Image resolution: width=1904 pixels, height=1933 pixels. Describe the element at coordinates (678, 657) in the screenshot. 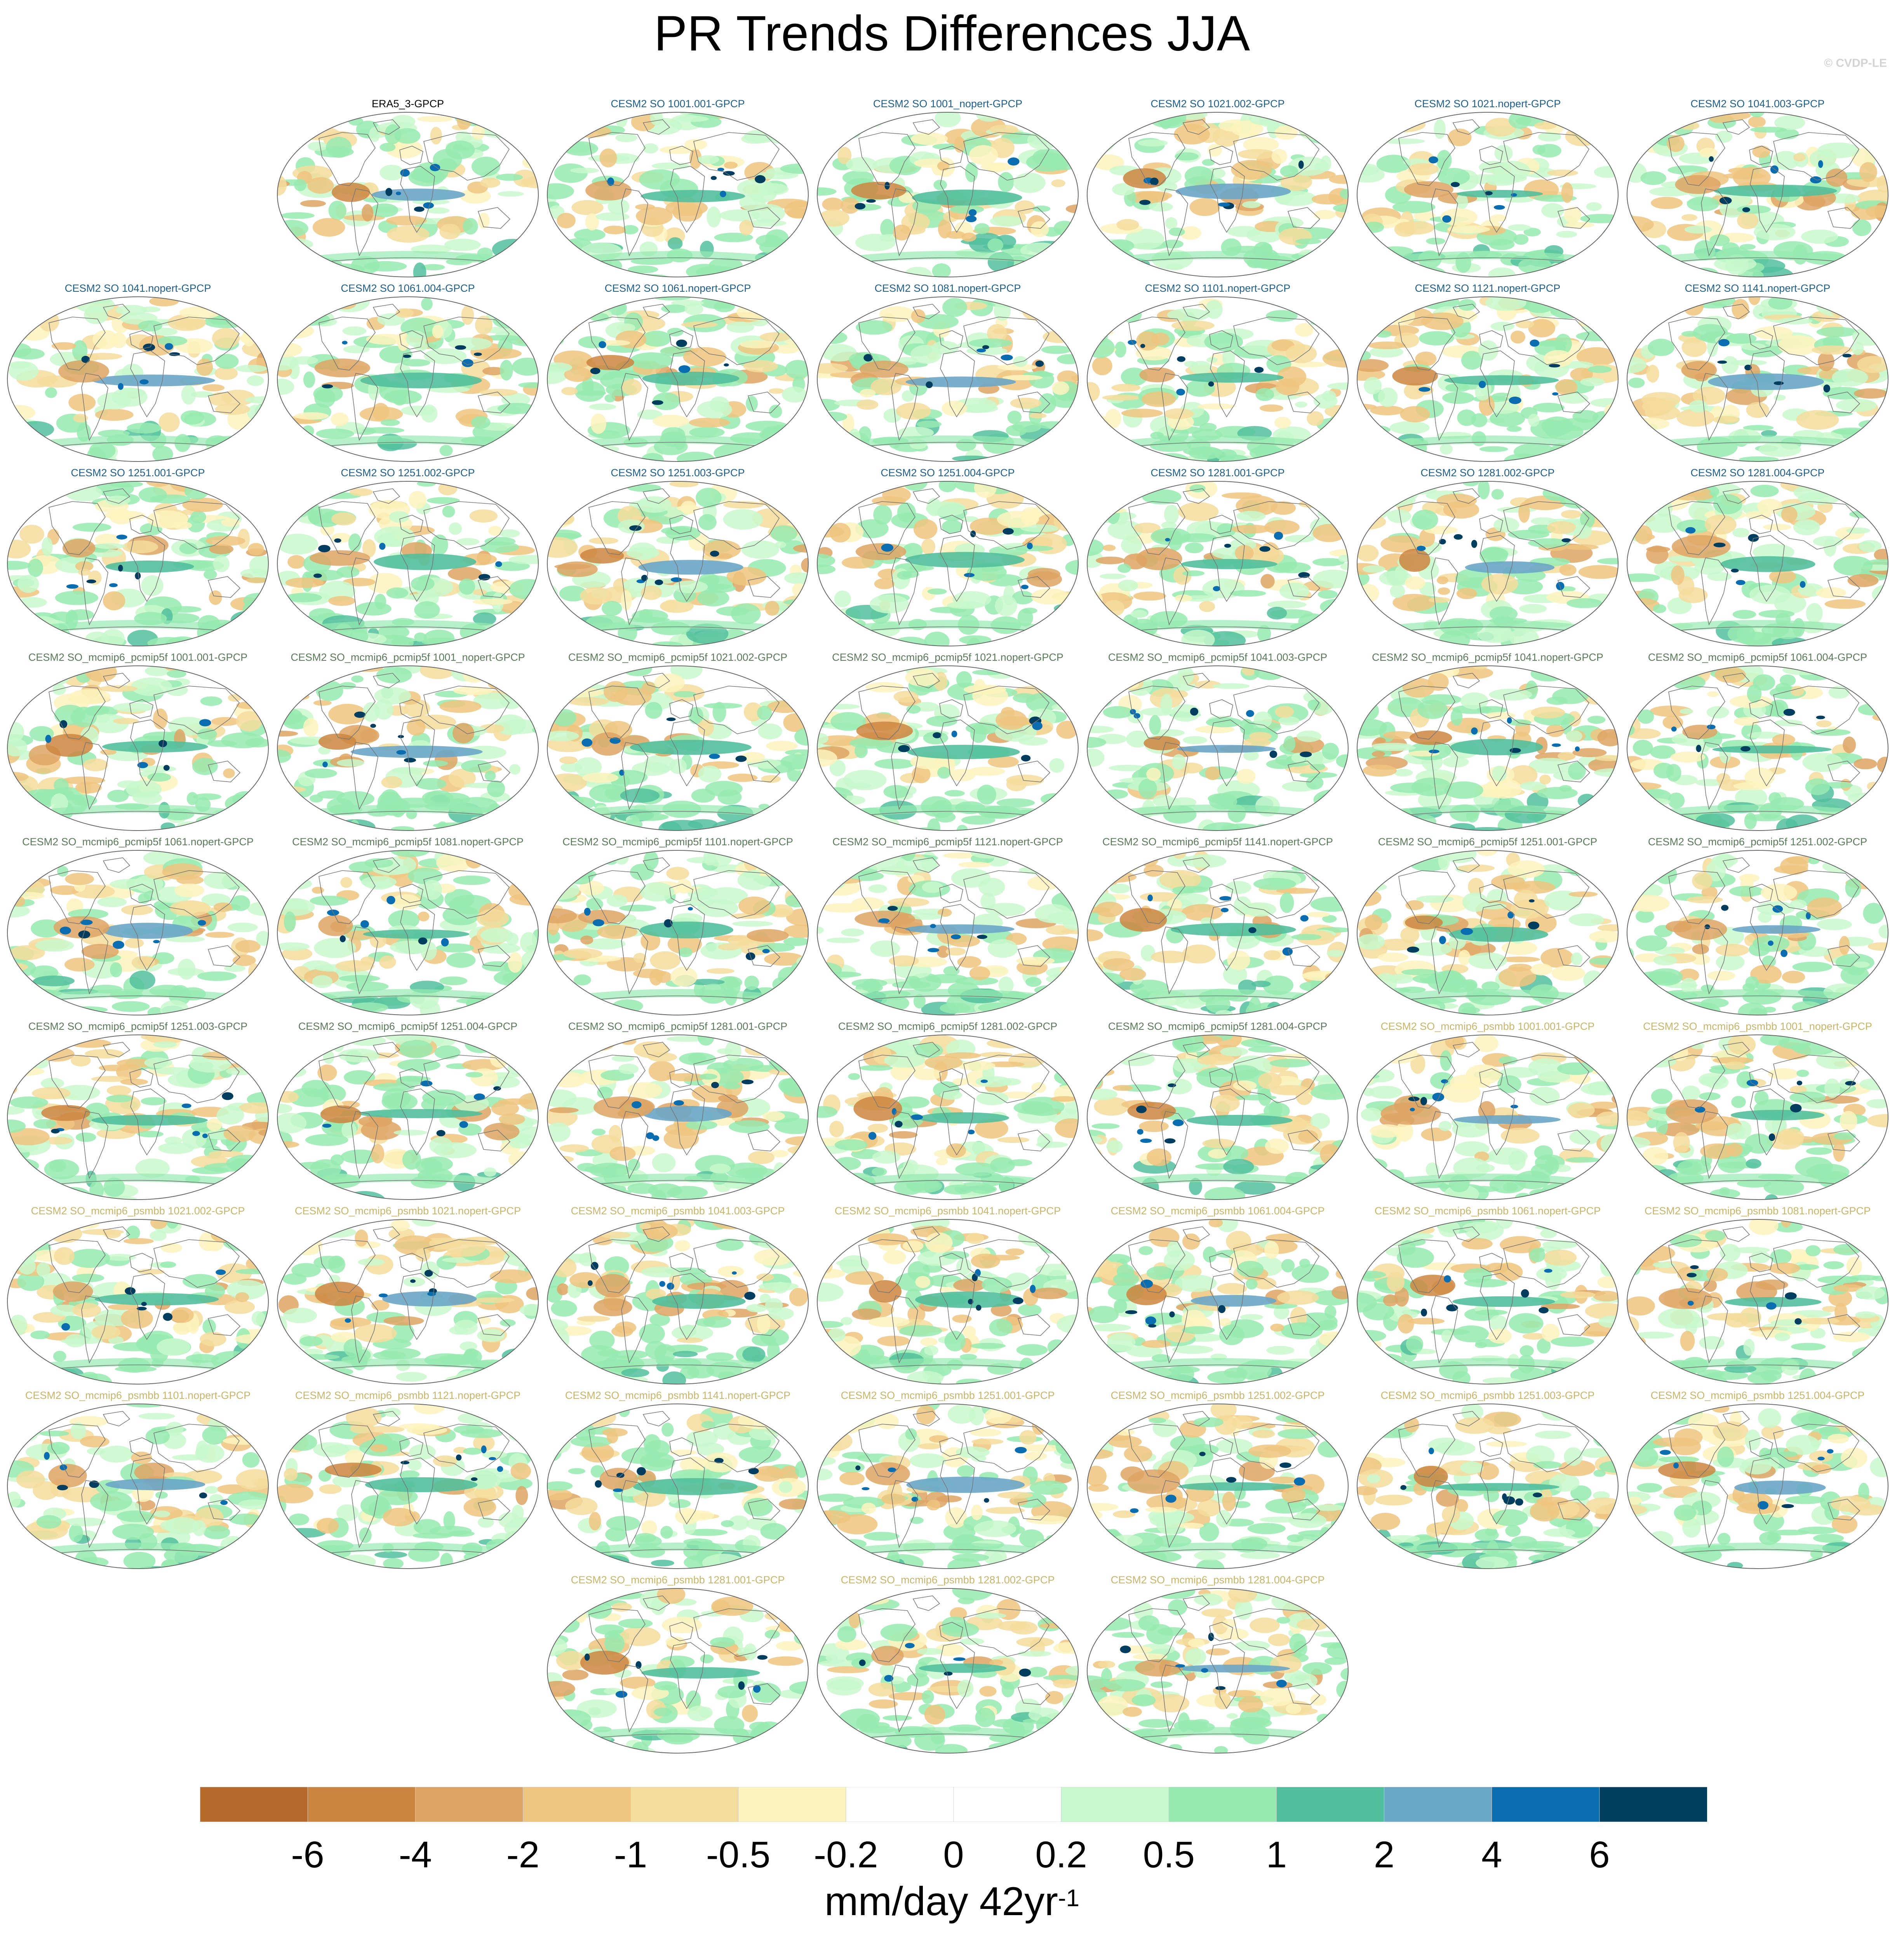

I see `panel-title: CESM2 SO_mcmip6_pcmip5f 1021.002-GPCP` at that location.